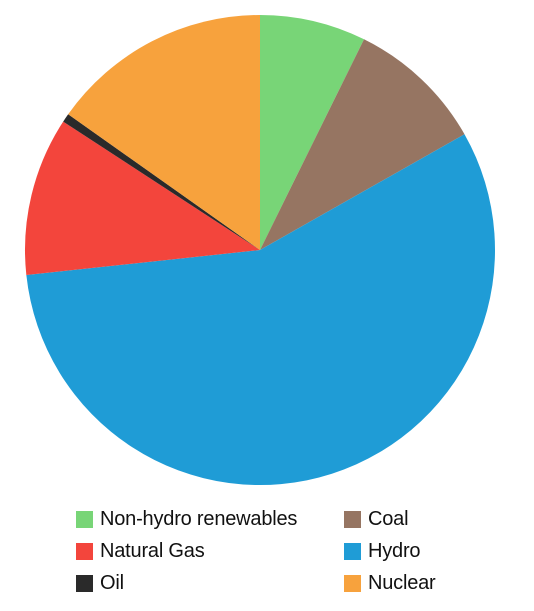 The image size is (534, 611). Describe the element at coordinates (162, 182) in the screenshot. I see `pie-slice-oil` at that location.